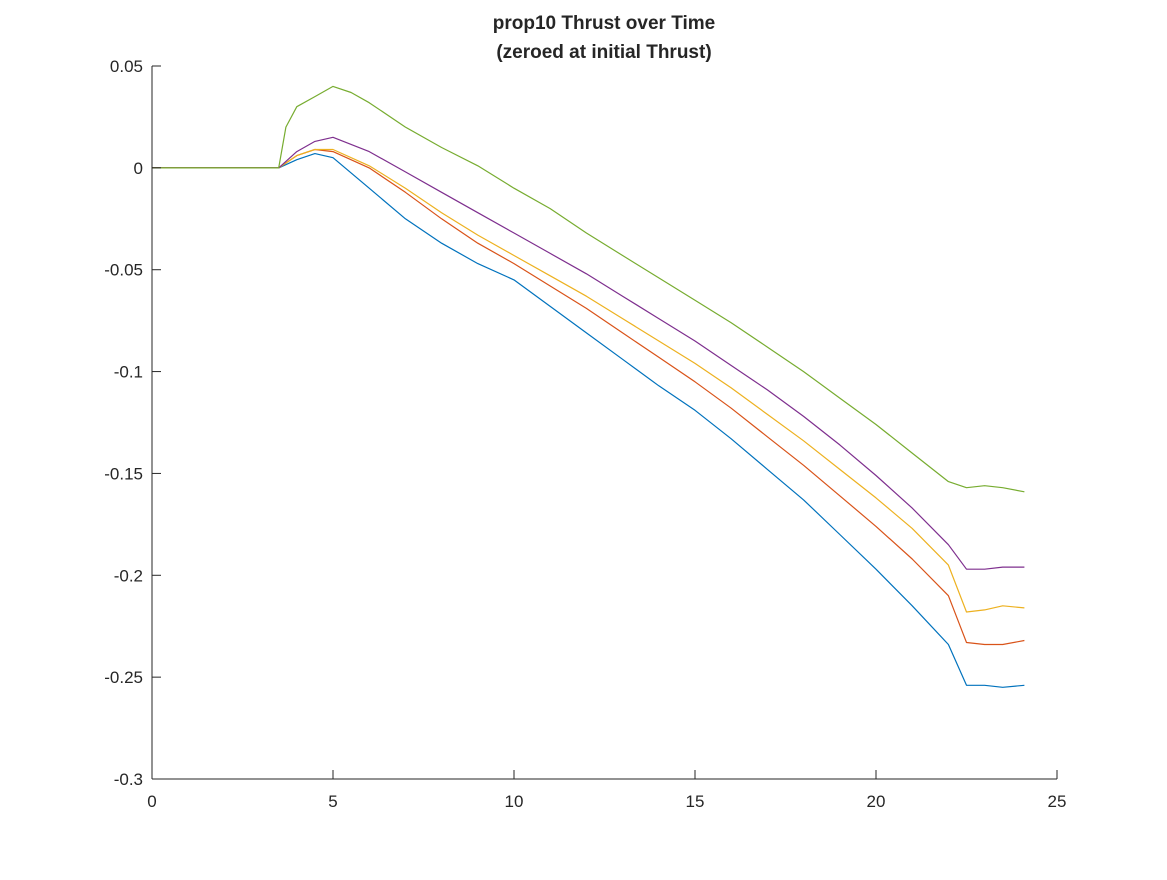 The height and width of the screenshot is (880, 1167). I want to click on y-tick-label: -0.15, so click(123, 473).